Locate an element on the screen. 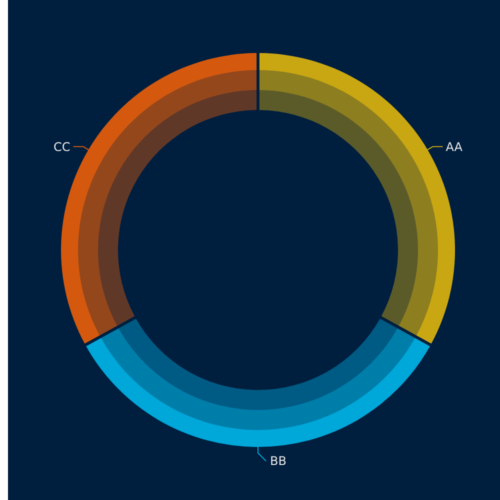 This screenshot has height=500, width=500. slice-label: AA is located at coordinates (455, 147).